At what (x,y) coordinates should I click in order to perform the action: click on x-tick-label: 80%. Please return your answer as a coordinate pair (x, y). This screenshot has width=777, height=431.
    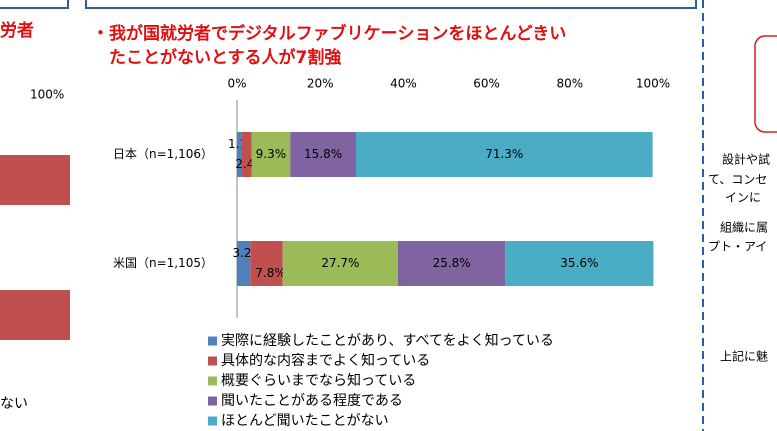
    Looking at the image, I should click on (569, 84).